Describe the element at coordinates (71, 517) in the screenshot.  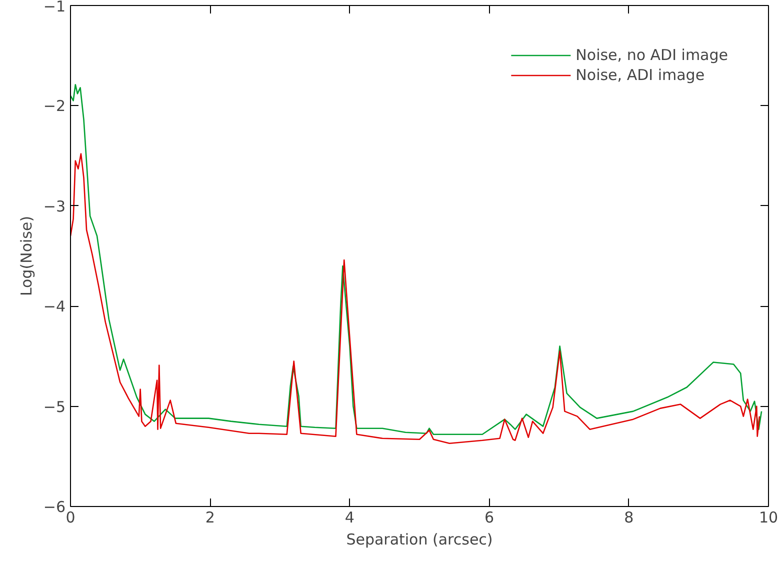
I see `x-tick-label: 0` at that location.